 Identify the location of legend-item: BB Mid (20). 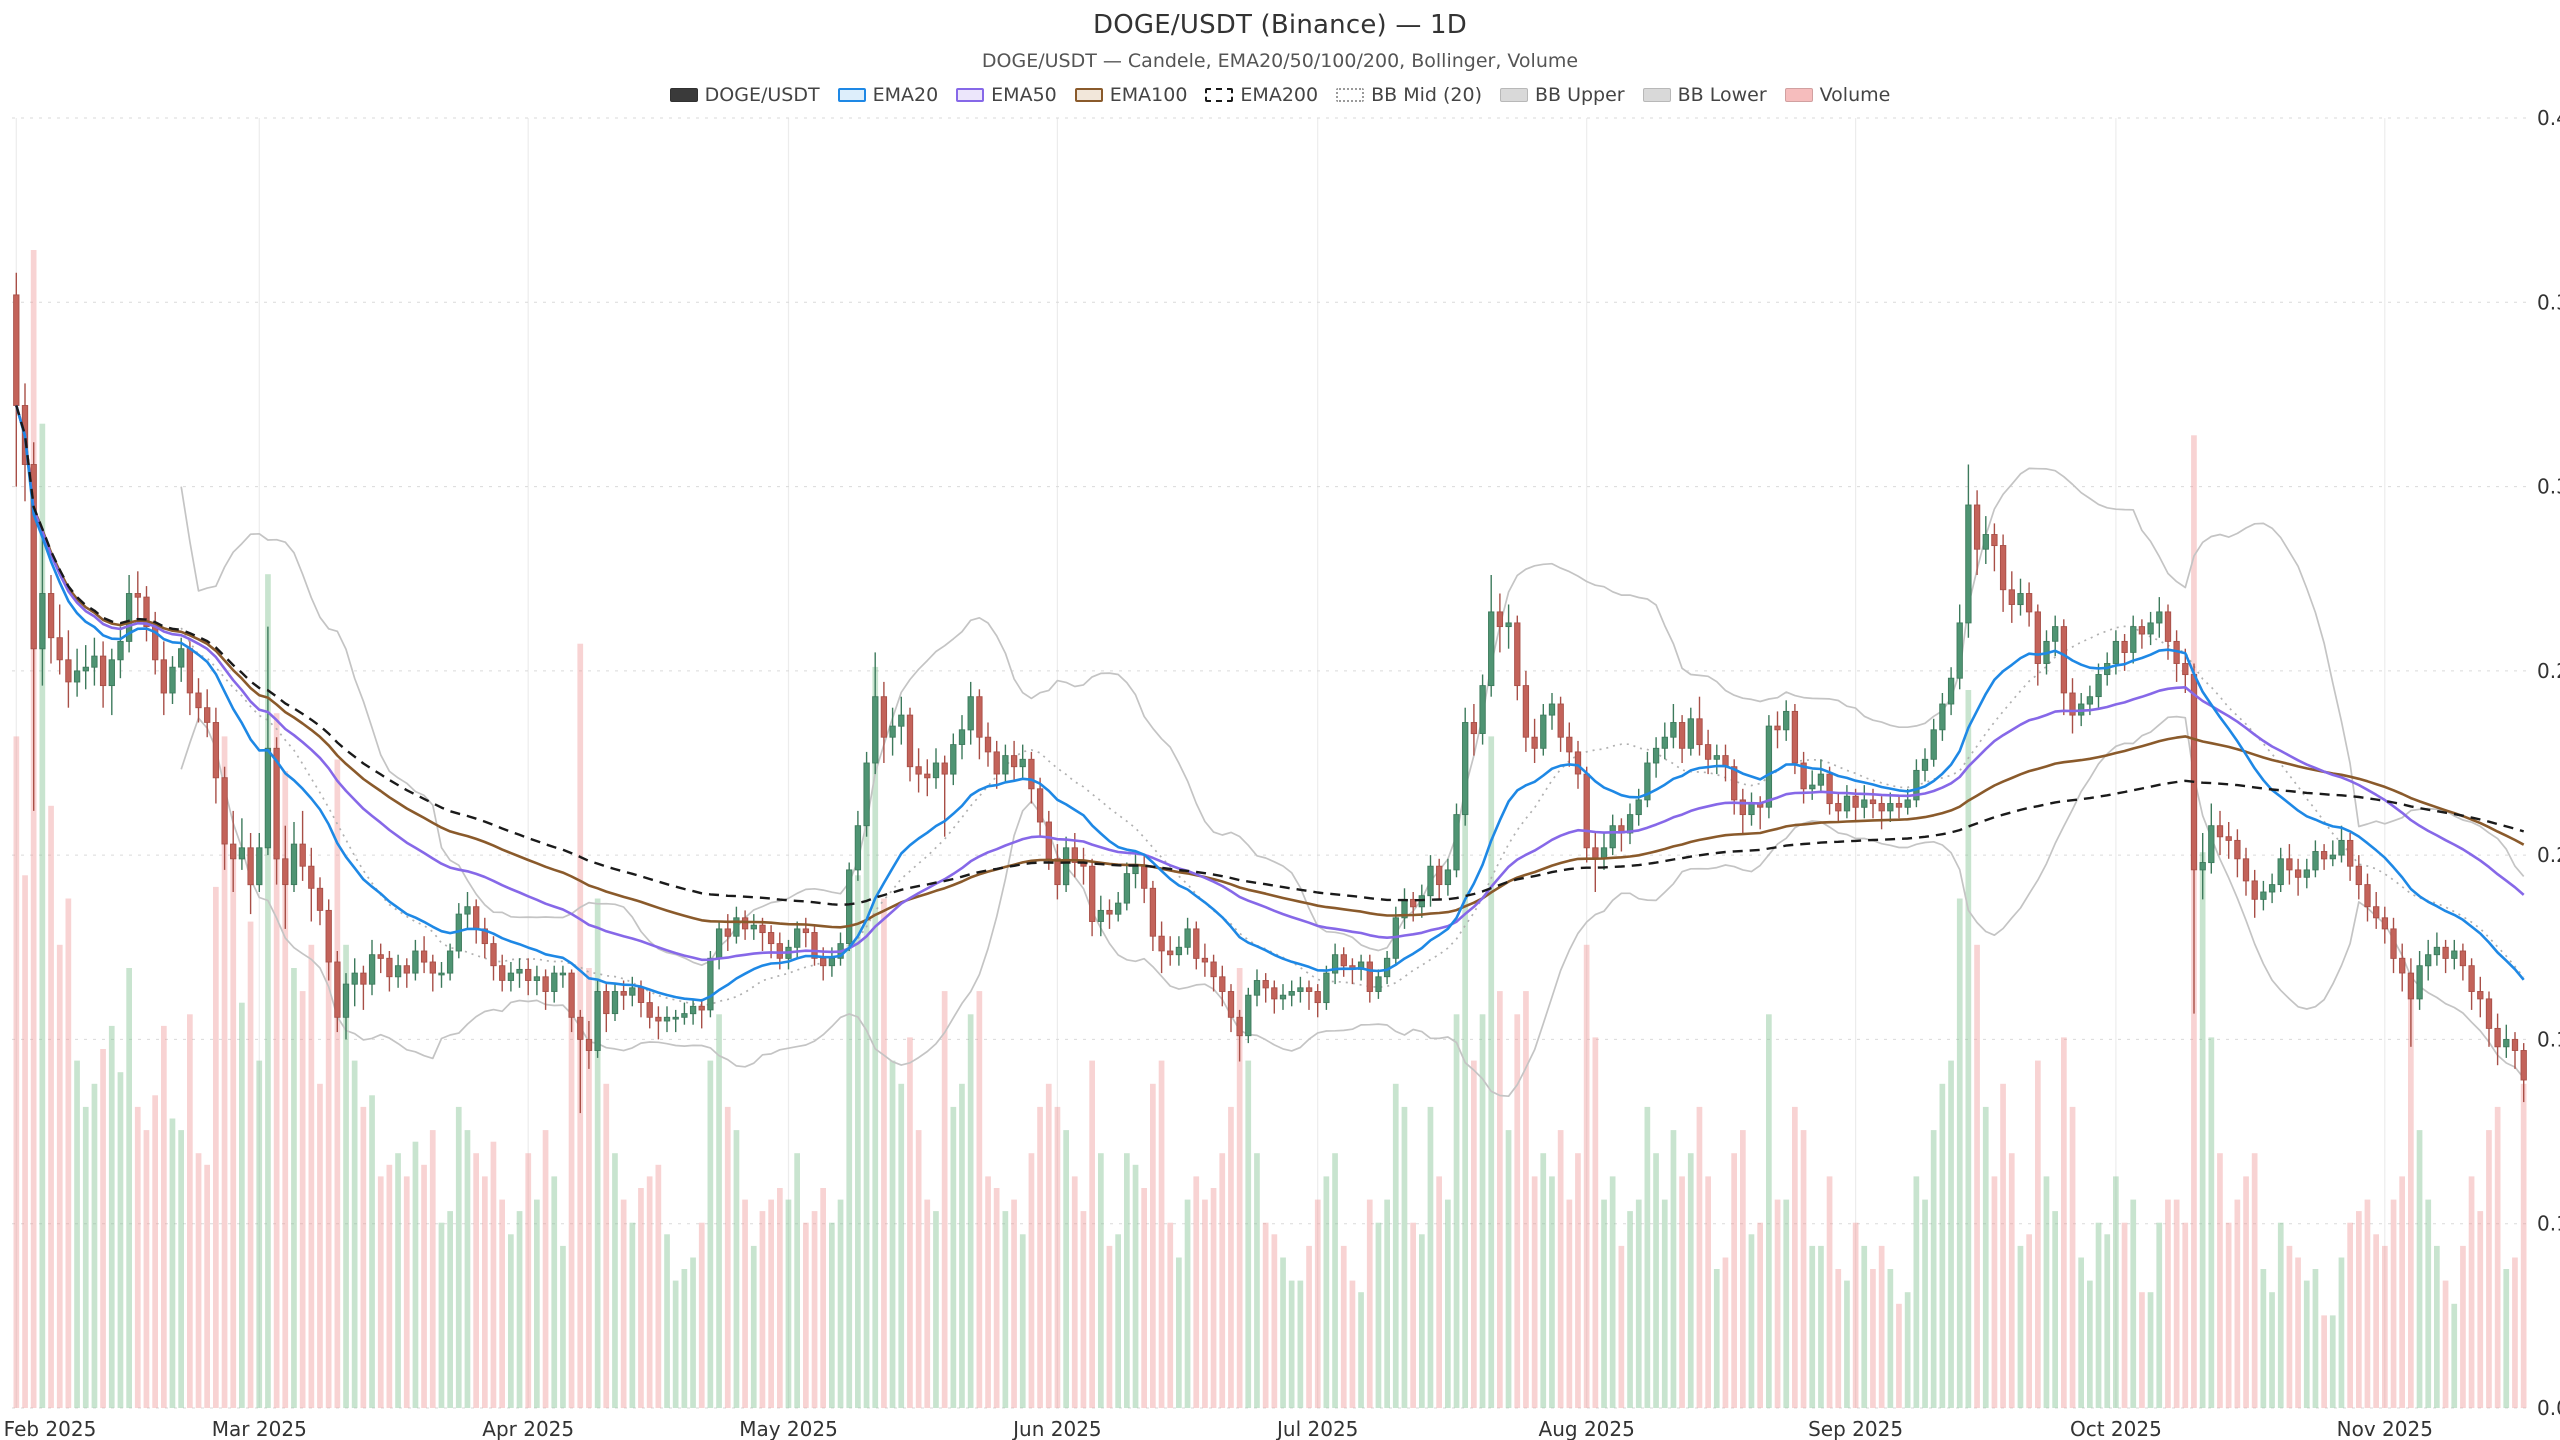
(1409, 95).